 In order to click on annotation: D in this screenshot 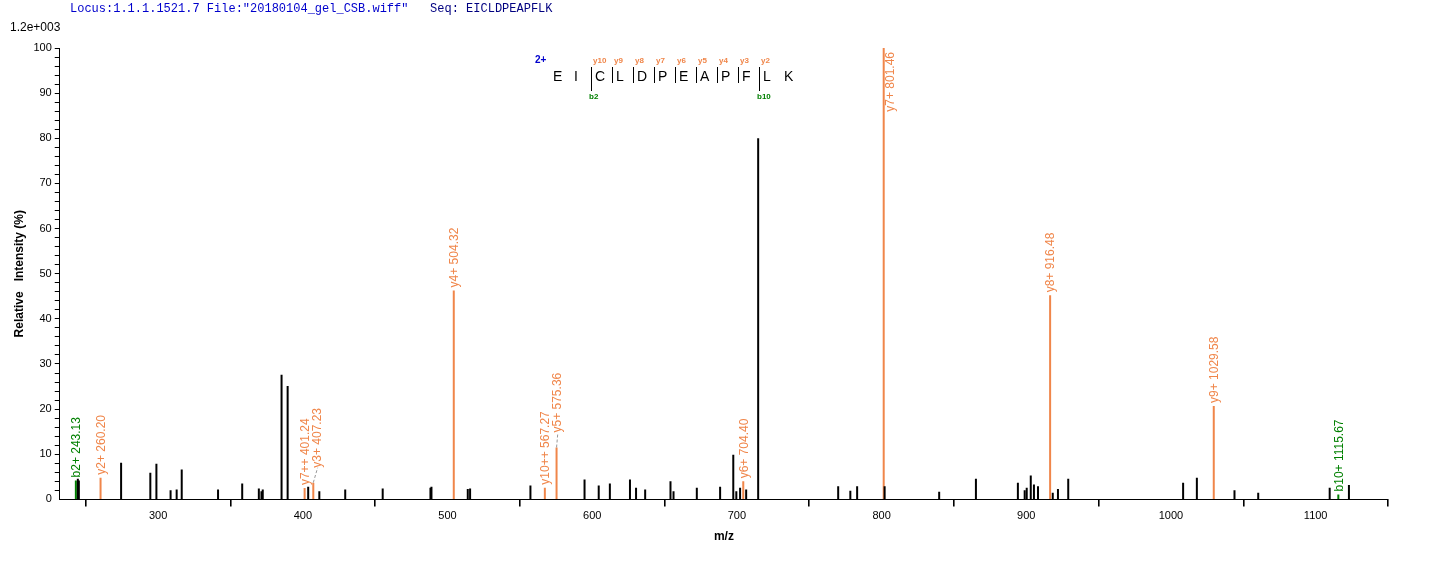, I will do `click(642, 76)`.